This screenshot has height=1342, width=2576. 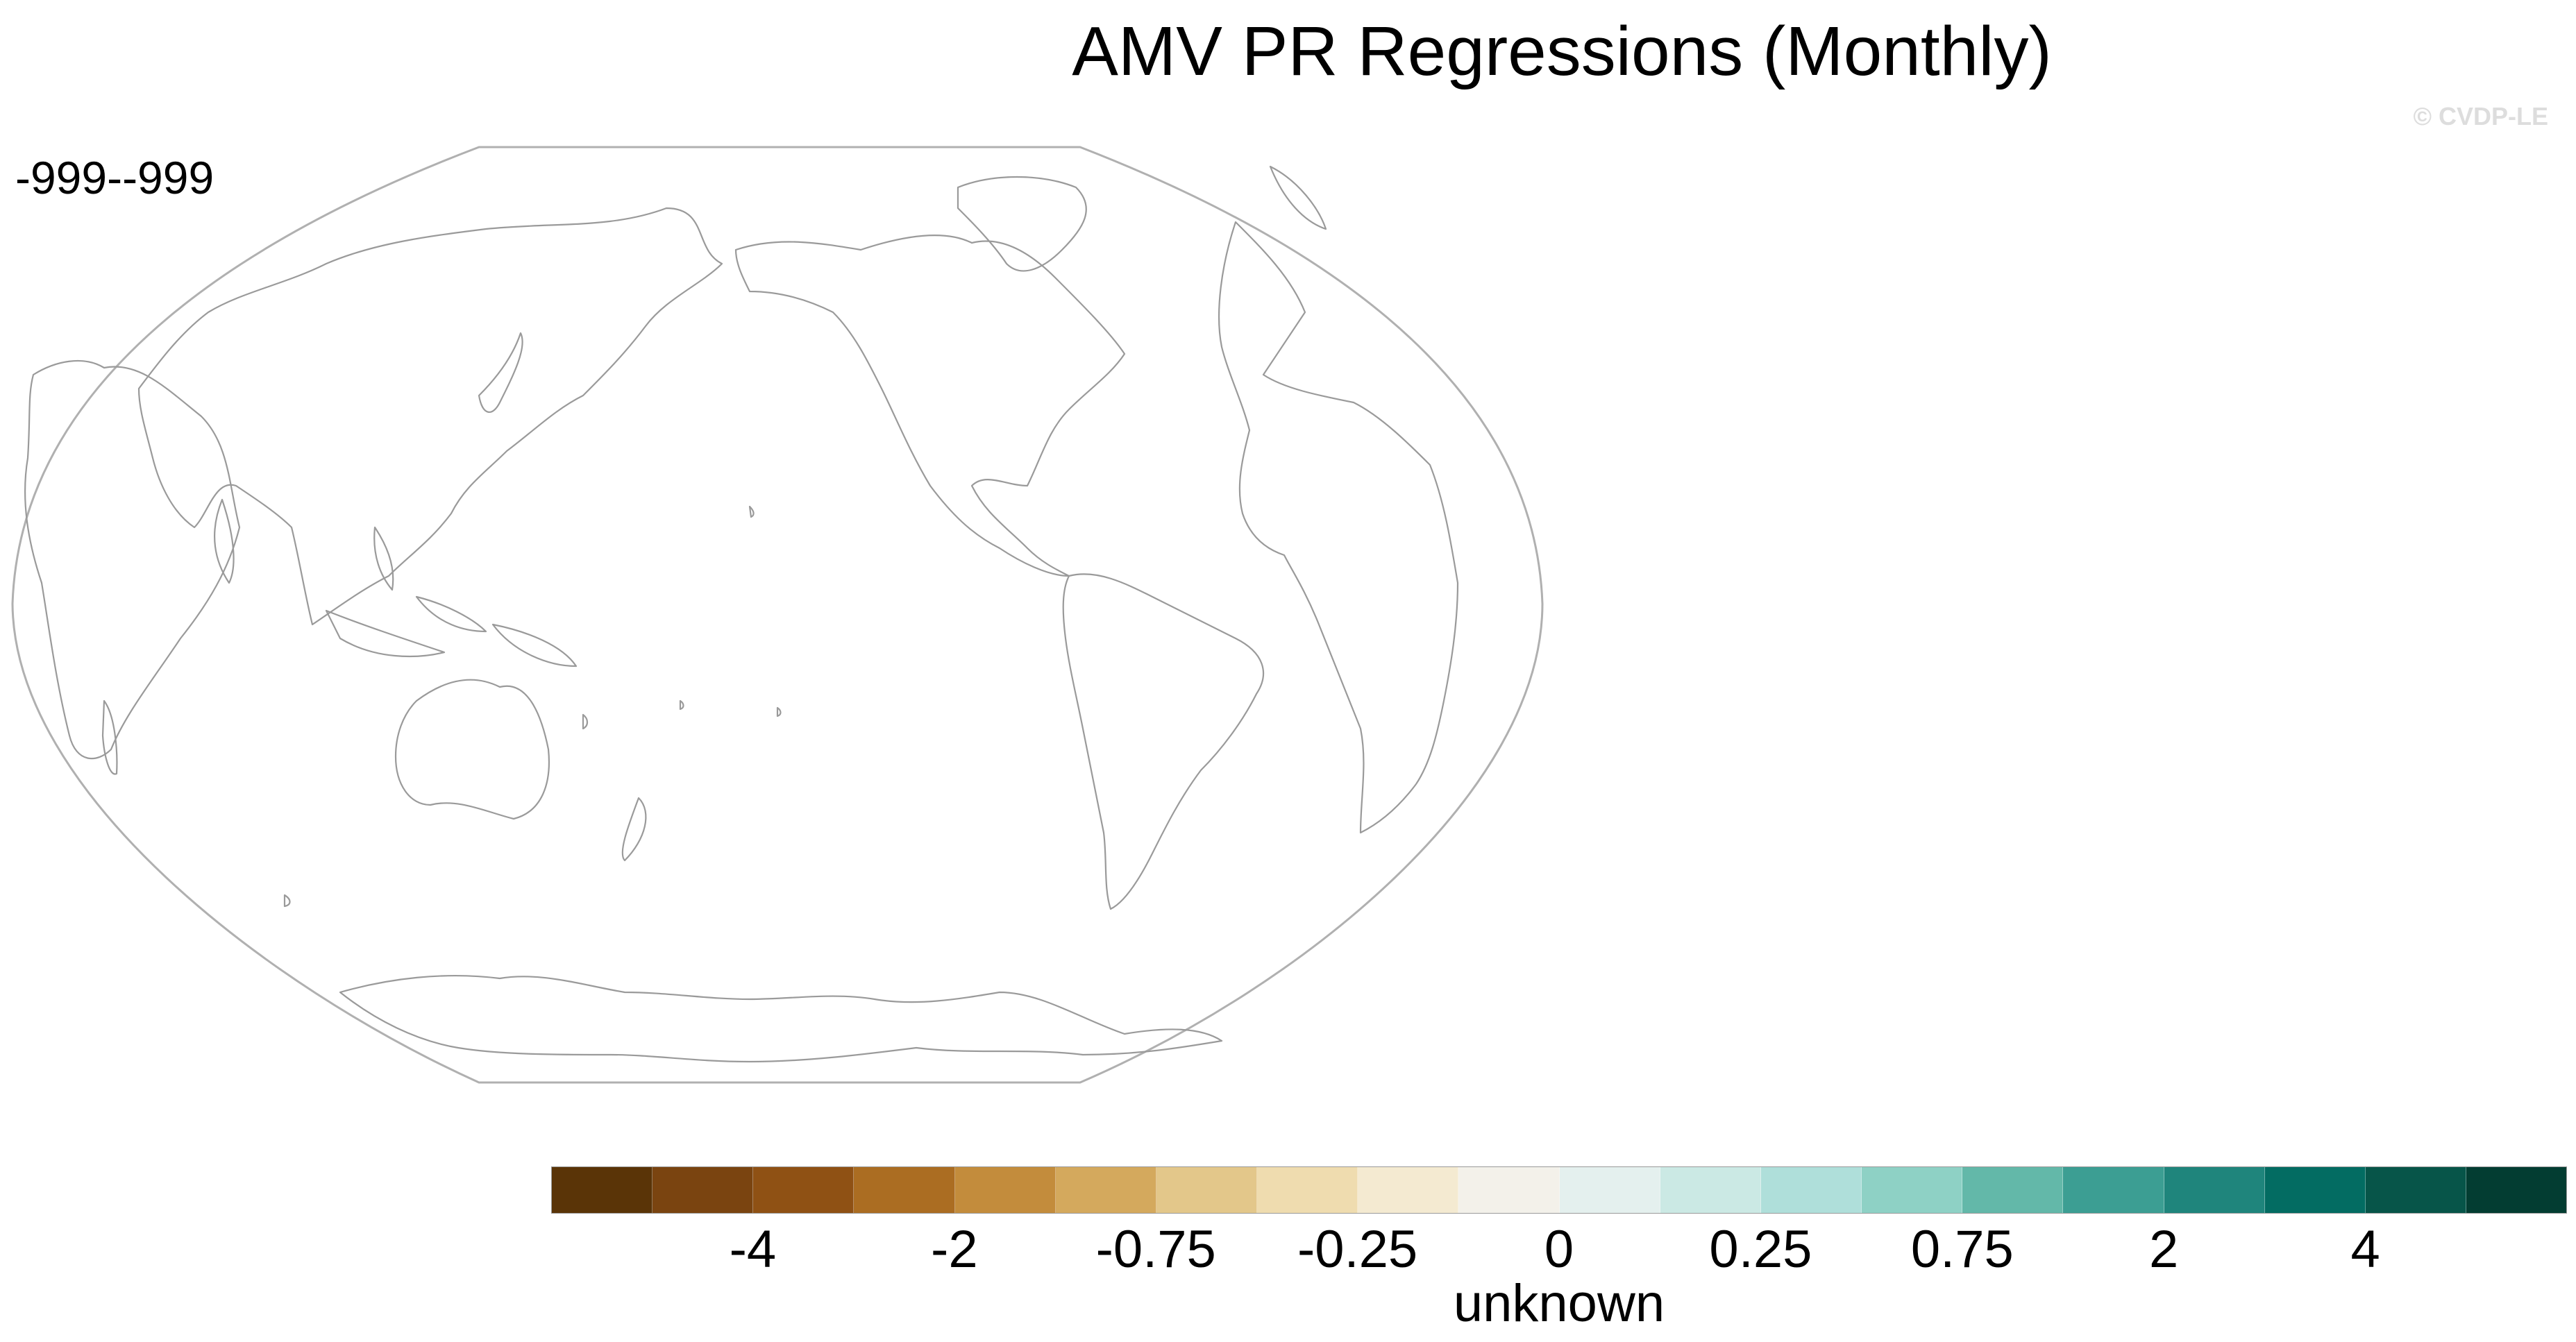 I want to click on watermark: © CVDP-LE, so click(x=2480, y=116).